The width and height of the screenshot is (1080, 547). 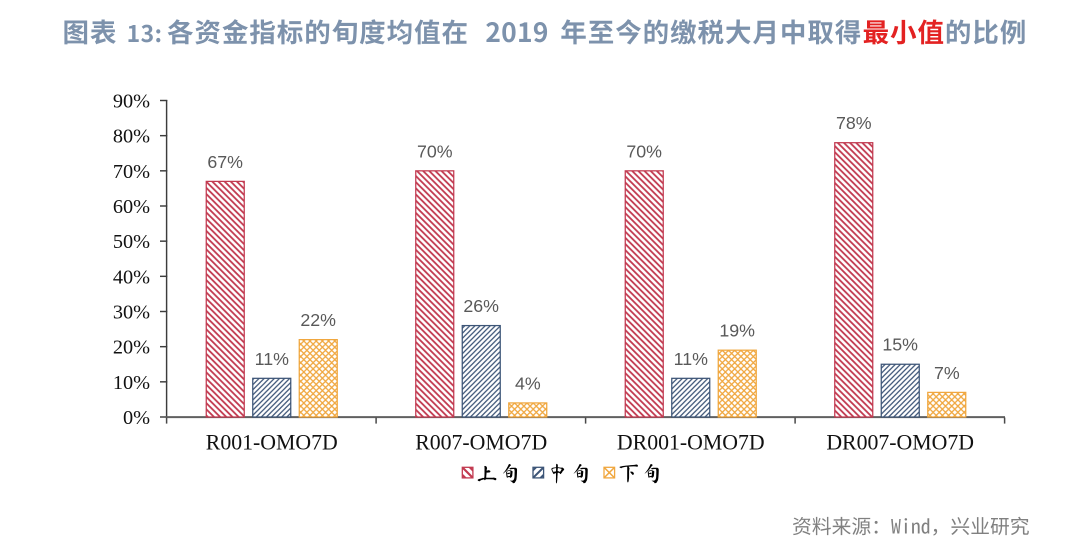 I want to click on svg-text: 15%, so click(x=900, y=345).